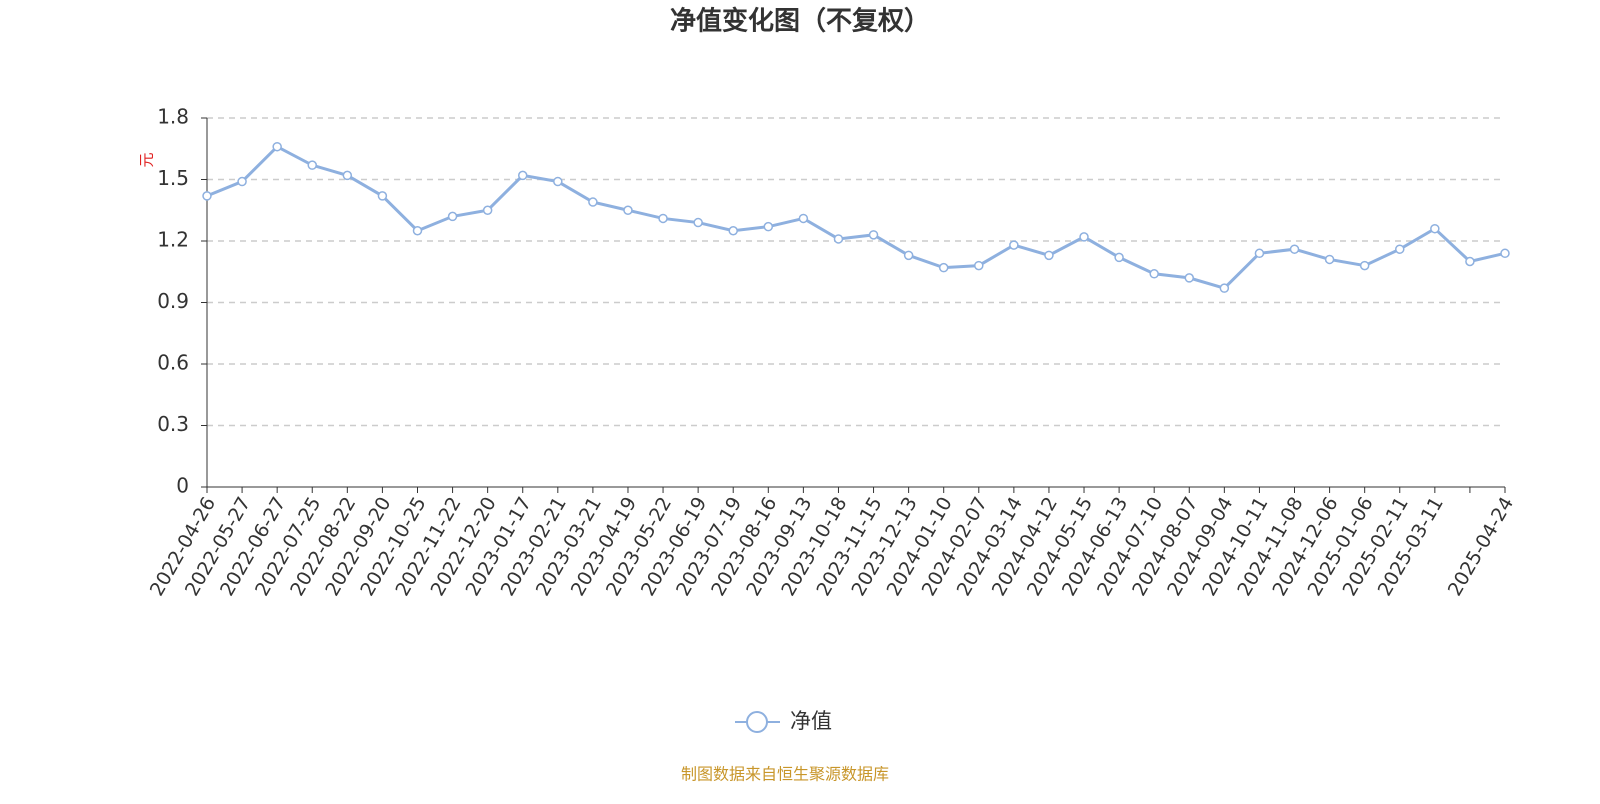  Describe the element at coordinates (173, 240) in the screenshot. I see `y-tick-label: 1.2` at that location.